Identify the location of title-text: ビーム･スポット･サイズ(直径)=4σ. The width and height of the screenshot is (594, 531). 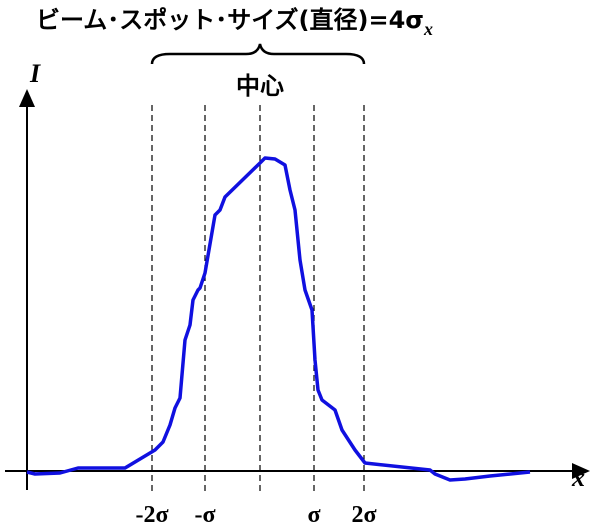
(230, 20).